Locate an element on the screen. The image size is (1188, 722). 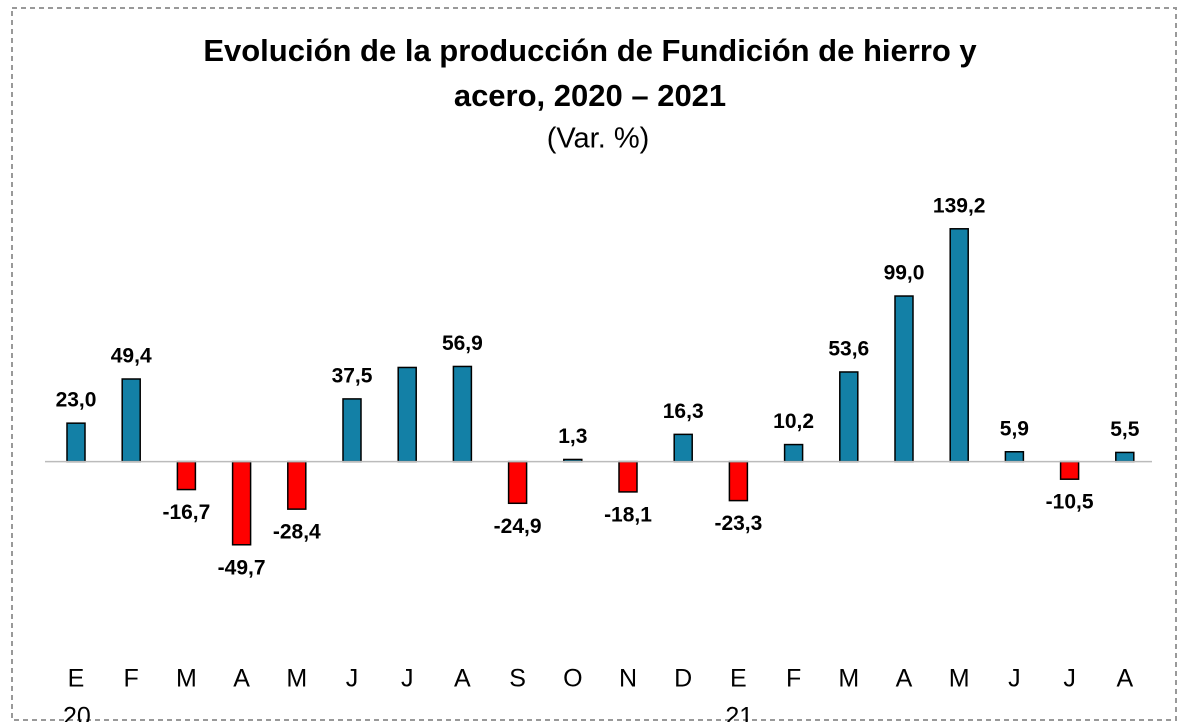
data-label: -49,7 is located at coordinates (242, 567).